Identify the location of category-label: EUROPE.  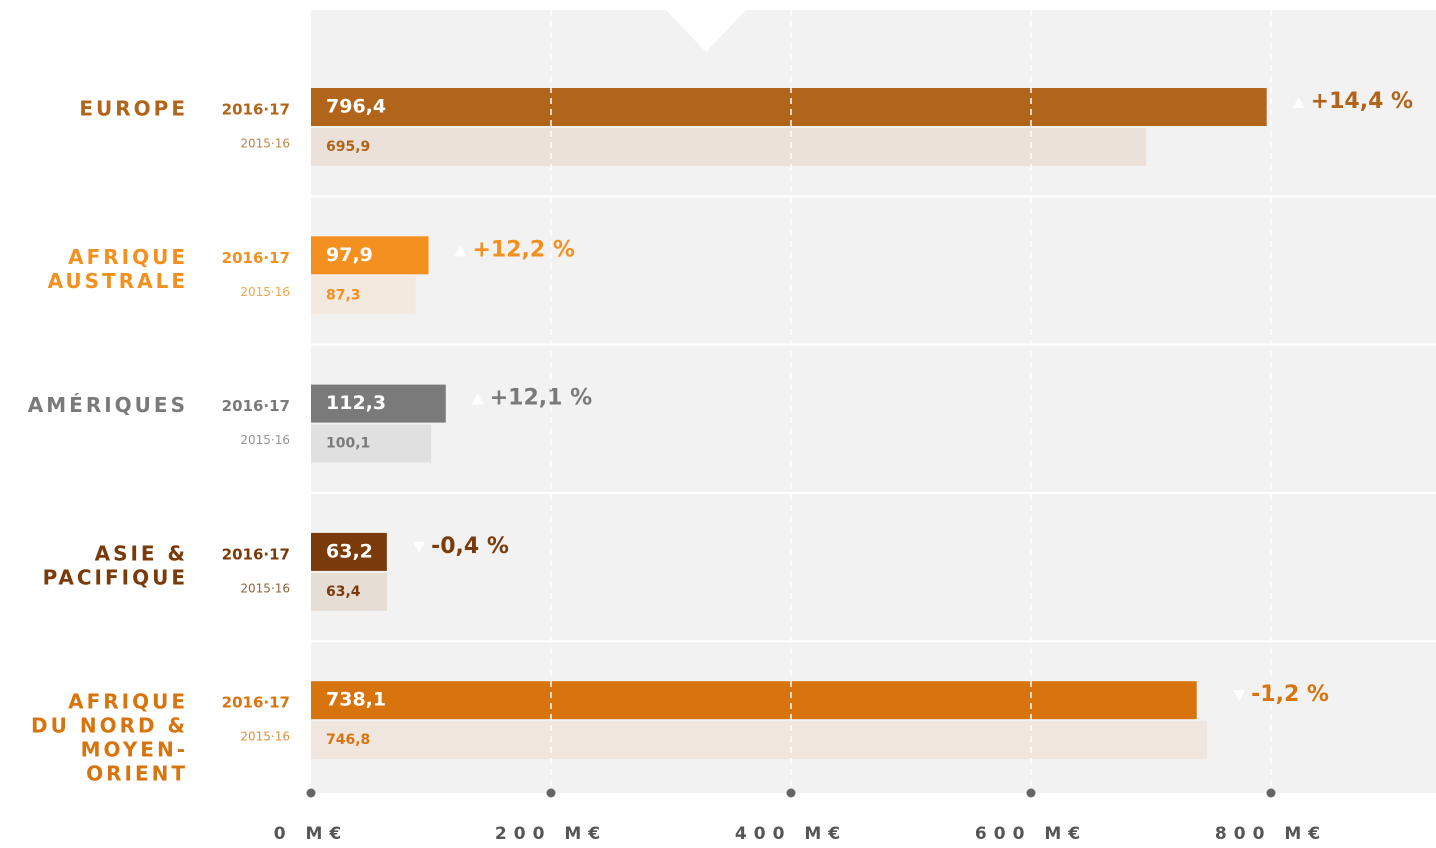
(133, 109).